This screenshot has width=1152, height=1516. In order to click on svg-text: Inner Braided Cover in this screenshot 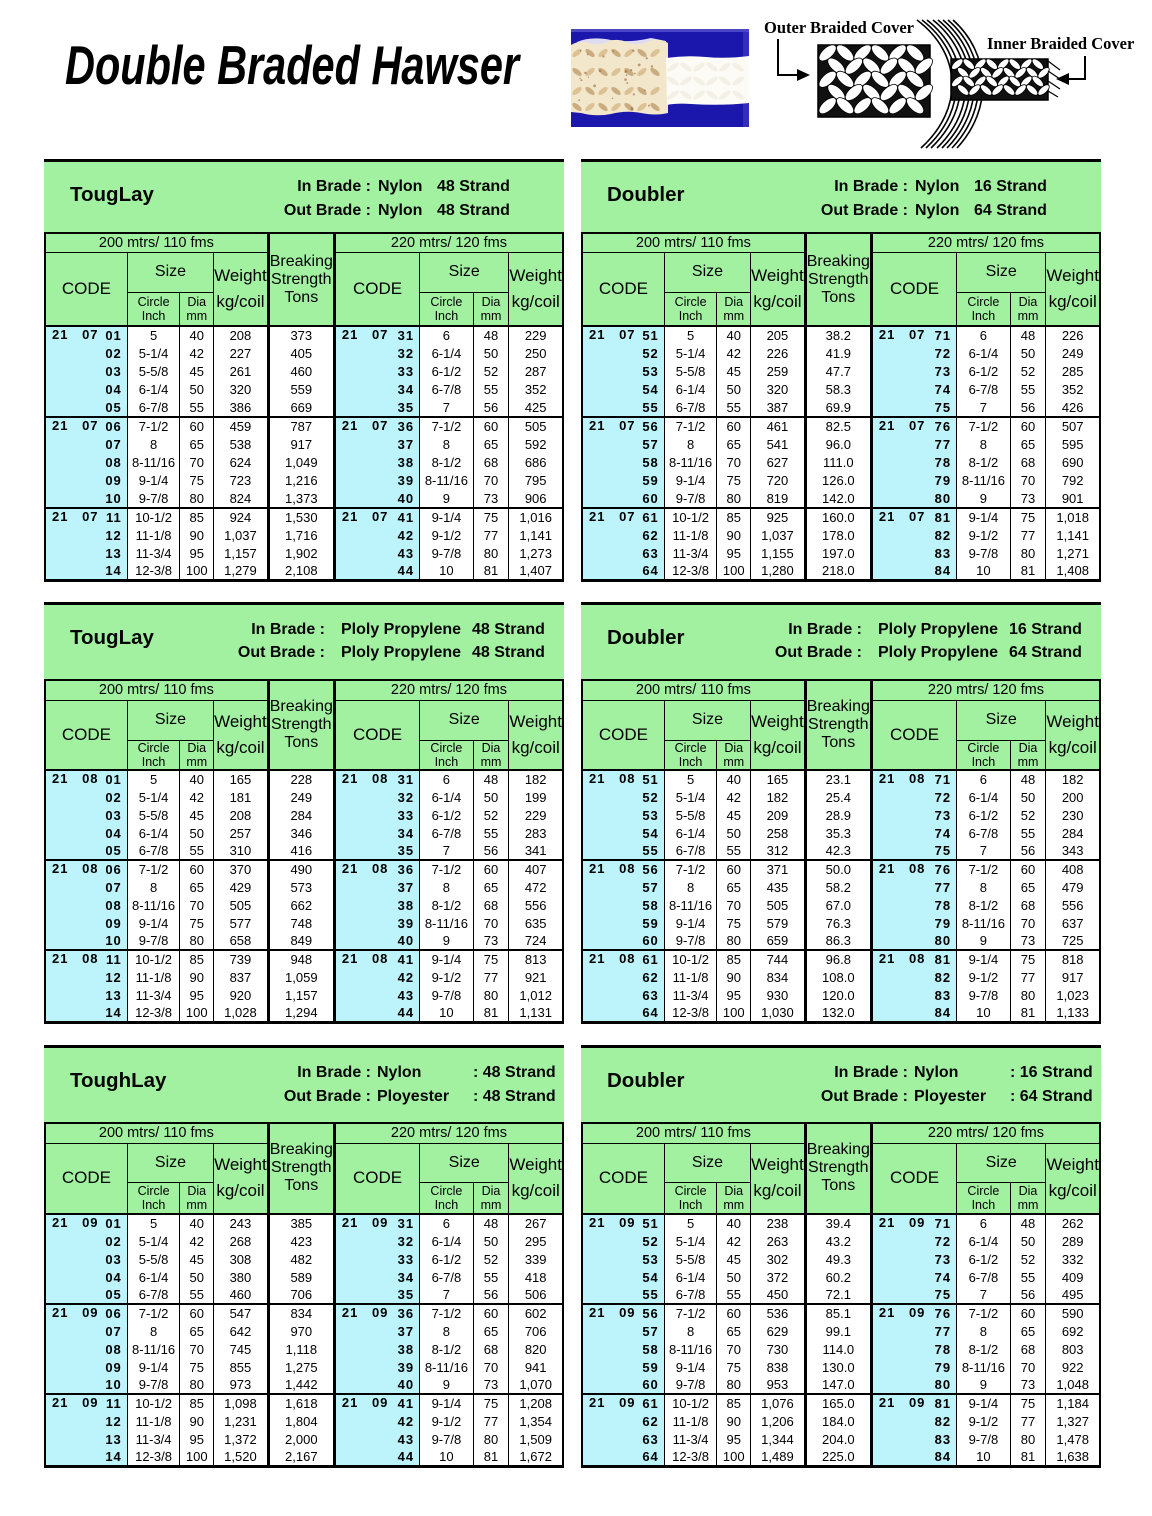, I will do `click(1060, 43)`.